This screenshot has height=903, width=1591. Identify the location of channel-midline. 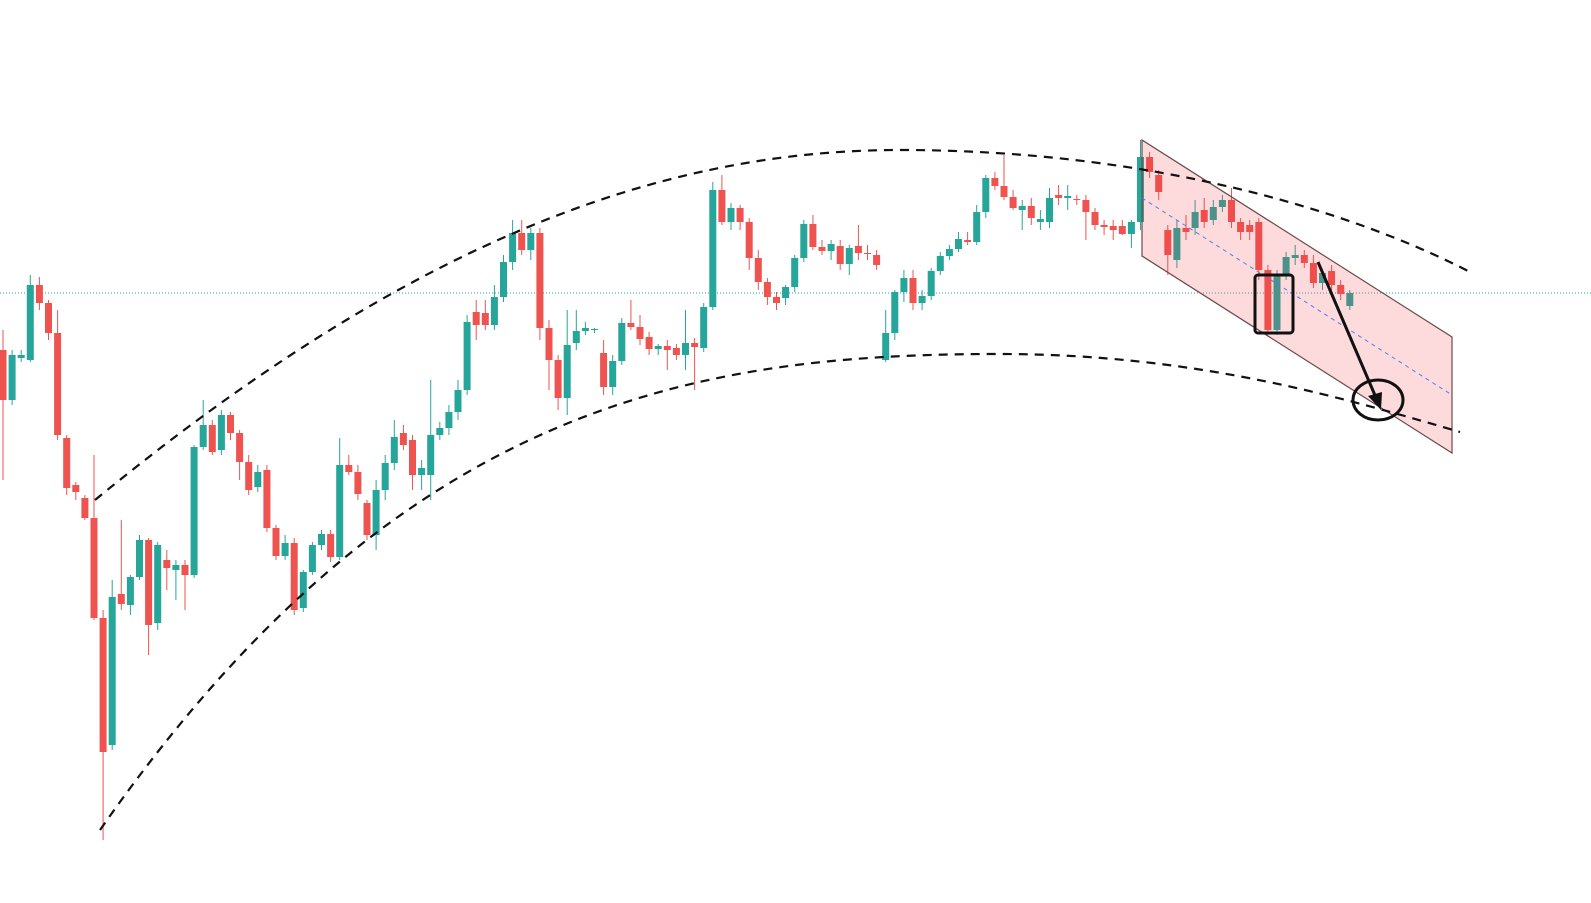
(1297, 296).